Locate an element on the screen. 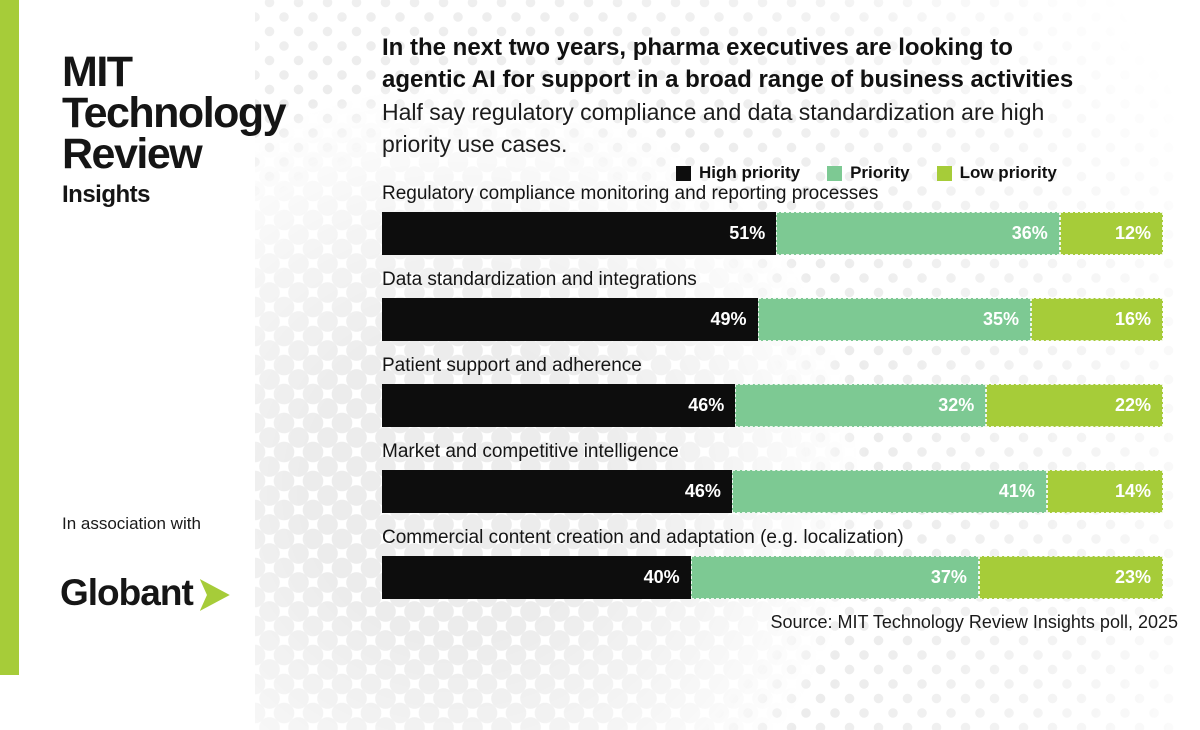 This screenshot has width=1200, height=730. bar-value-label: 49% is located at coordinates (728, 319).